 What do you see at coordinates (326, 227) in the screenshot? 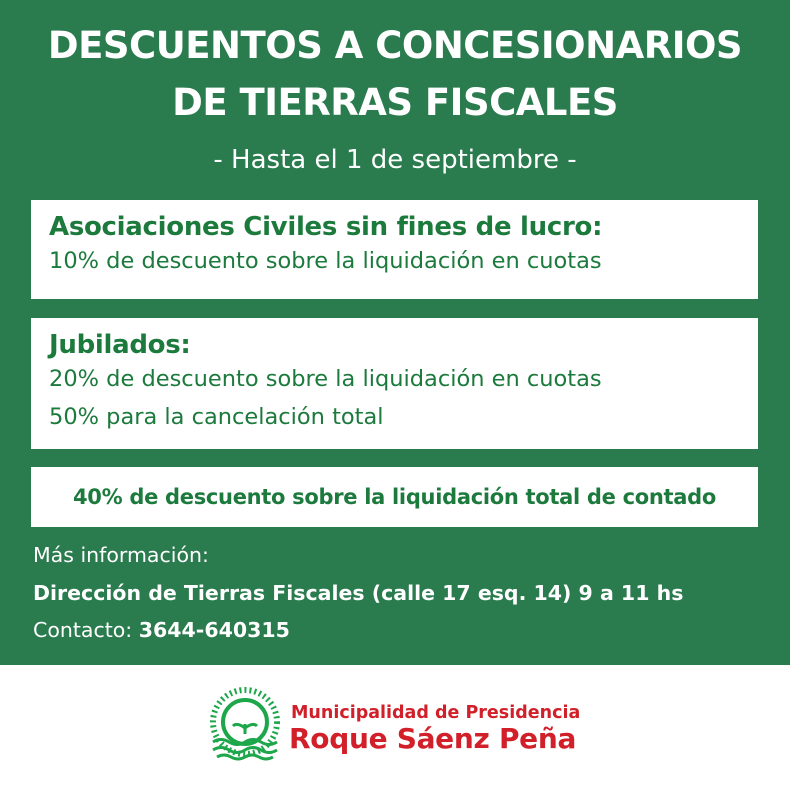
I see `box-heading: Asociaciones Civiles sin fines de lucro:` at bounding box center [326, 227].